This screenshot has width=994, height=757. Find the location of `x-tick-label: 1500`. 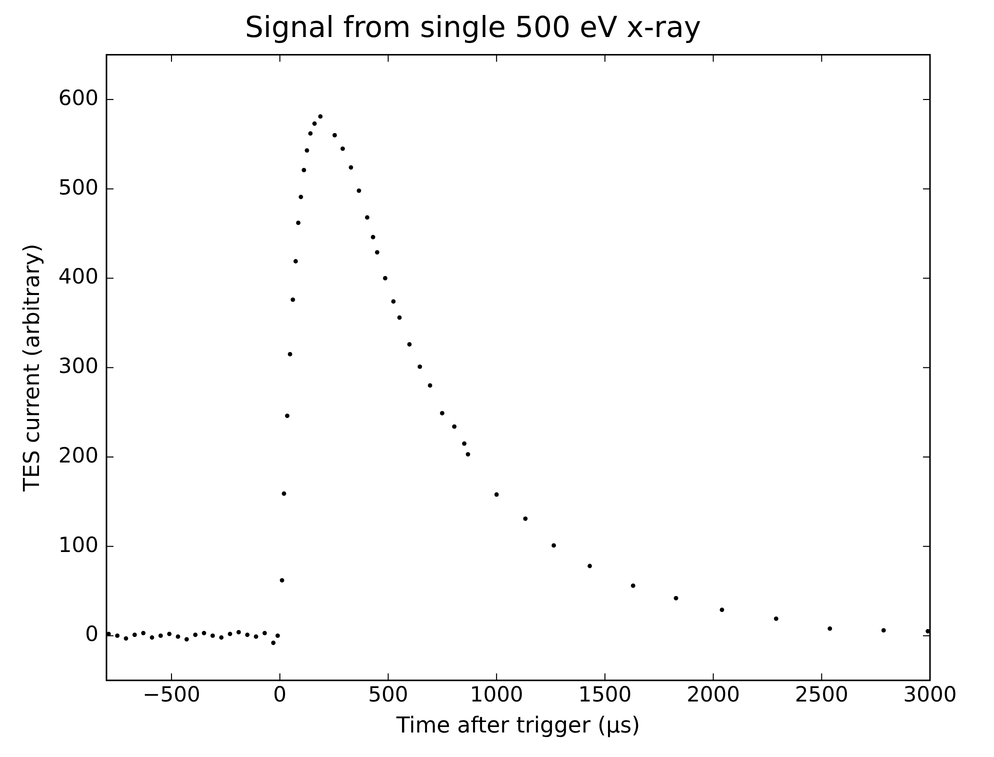

x-tick-label: 1500 is located at coordinates (605, 694).